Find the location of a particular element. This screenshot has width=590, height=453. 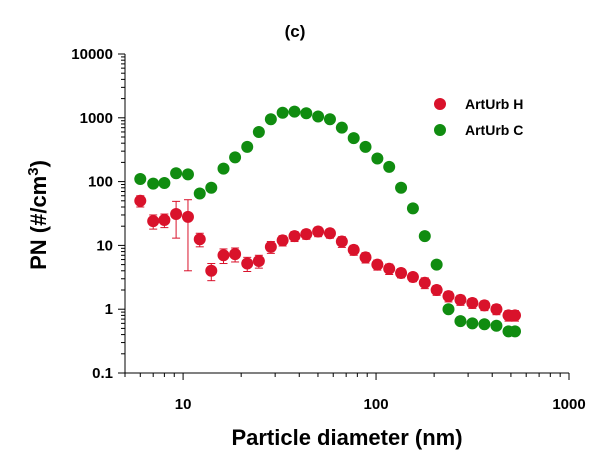

legend-label-artUrb-h: ArtUrb H is located at coordinates (494, 104).